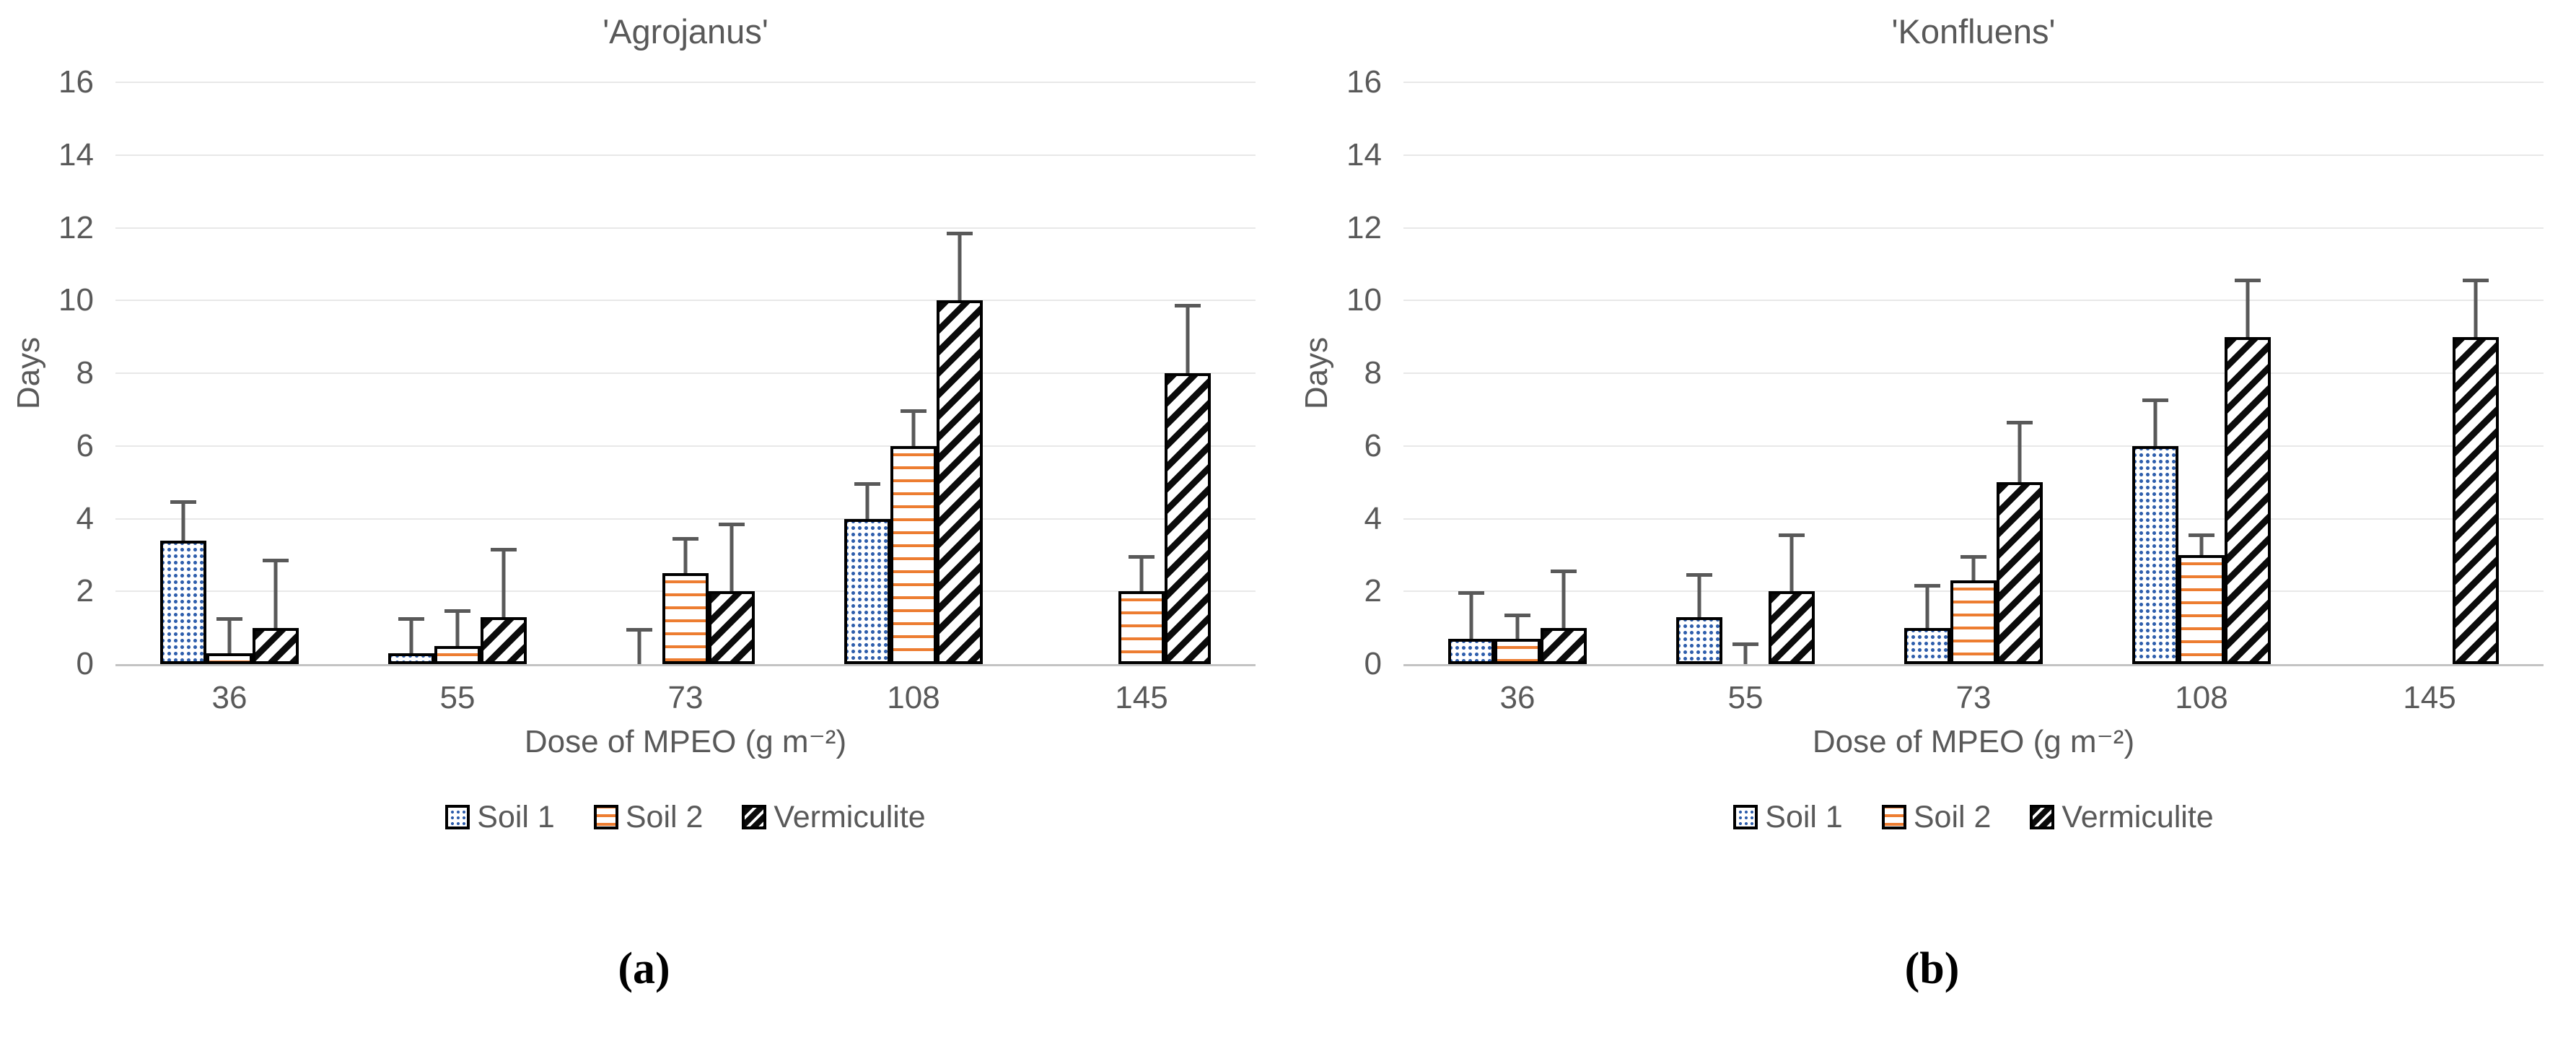 Image resolution: width=2576 pixels, height=1038 pixels. Describe the element at coordinates (76, 82) in the screenshot. I see `y-tick-label-16: 16` at that location.